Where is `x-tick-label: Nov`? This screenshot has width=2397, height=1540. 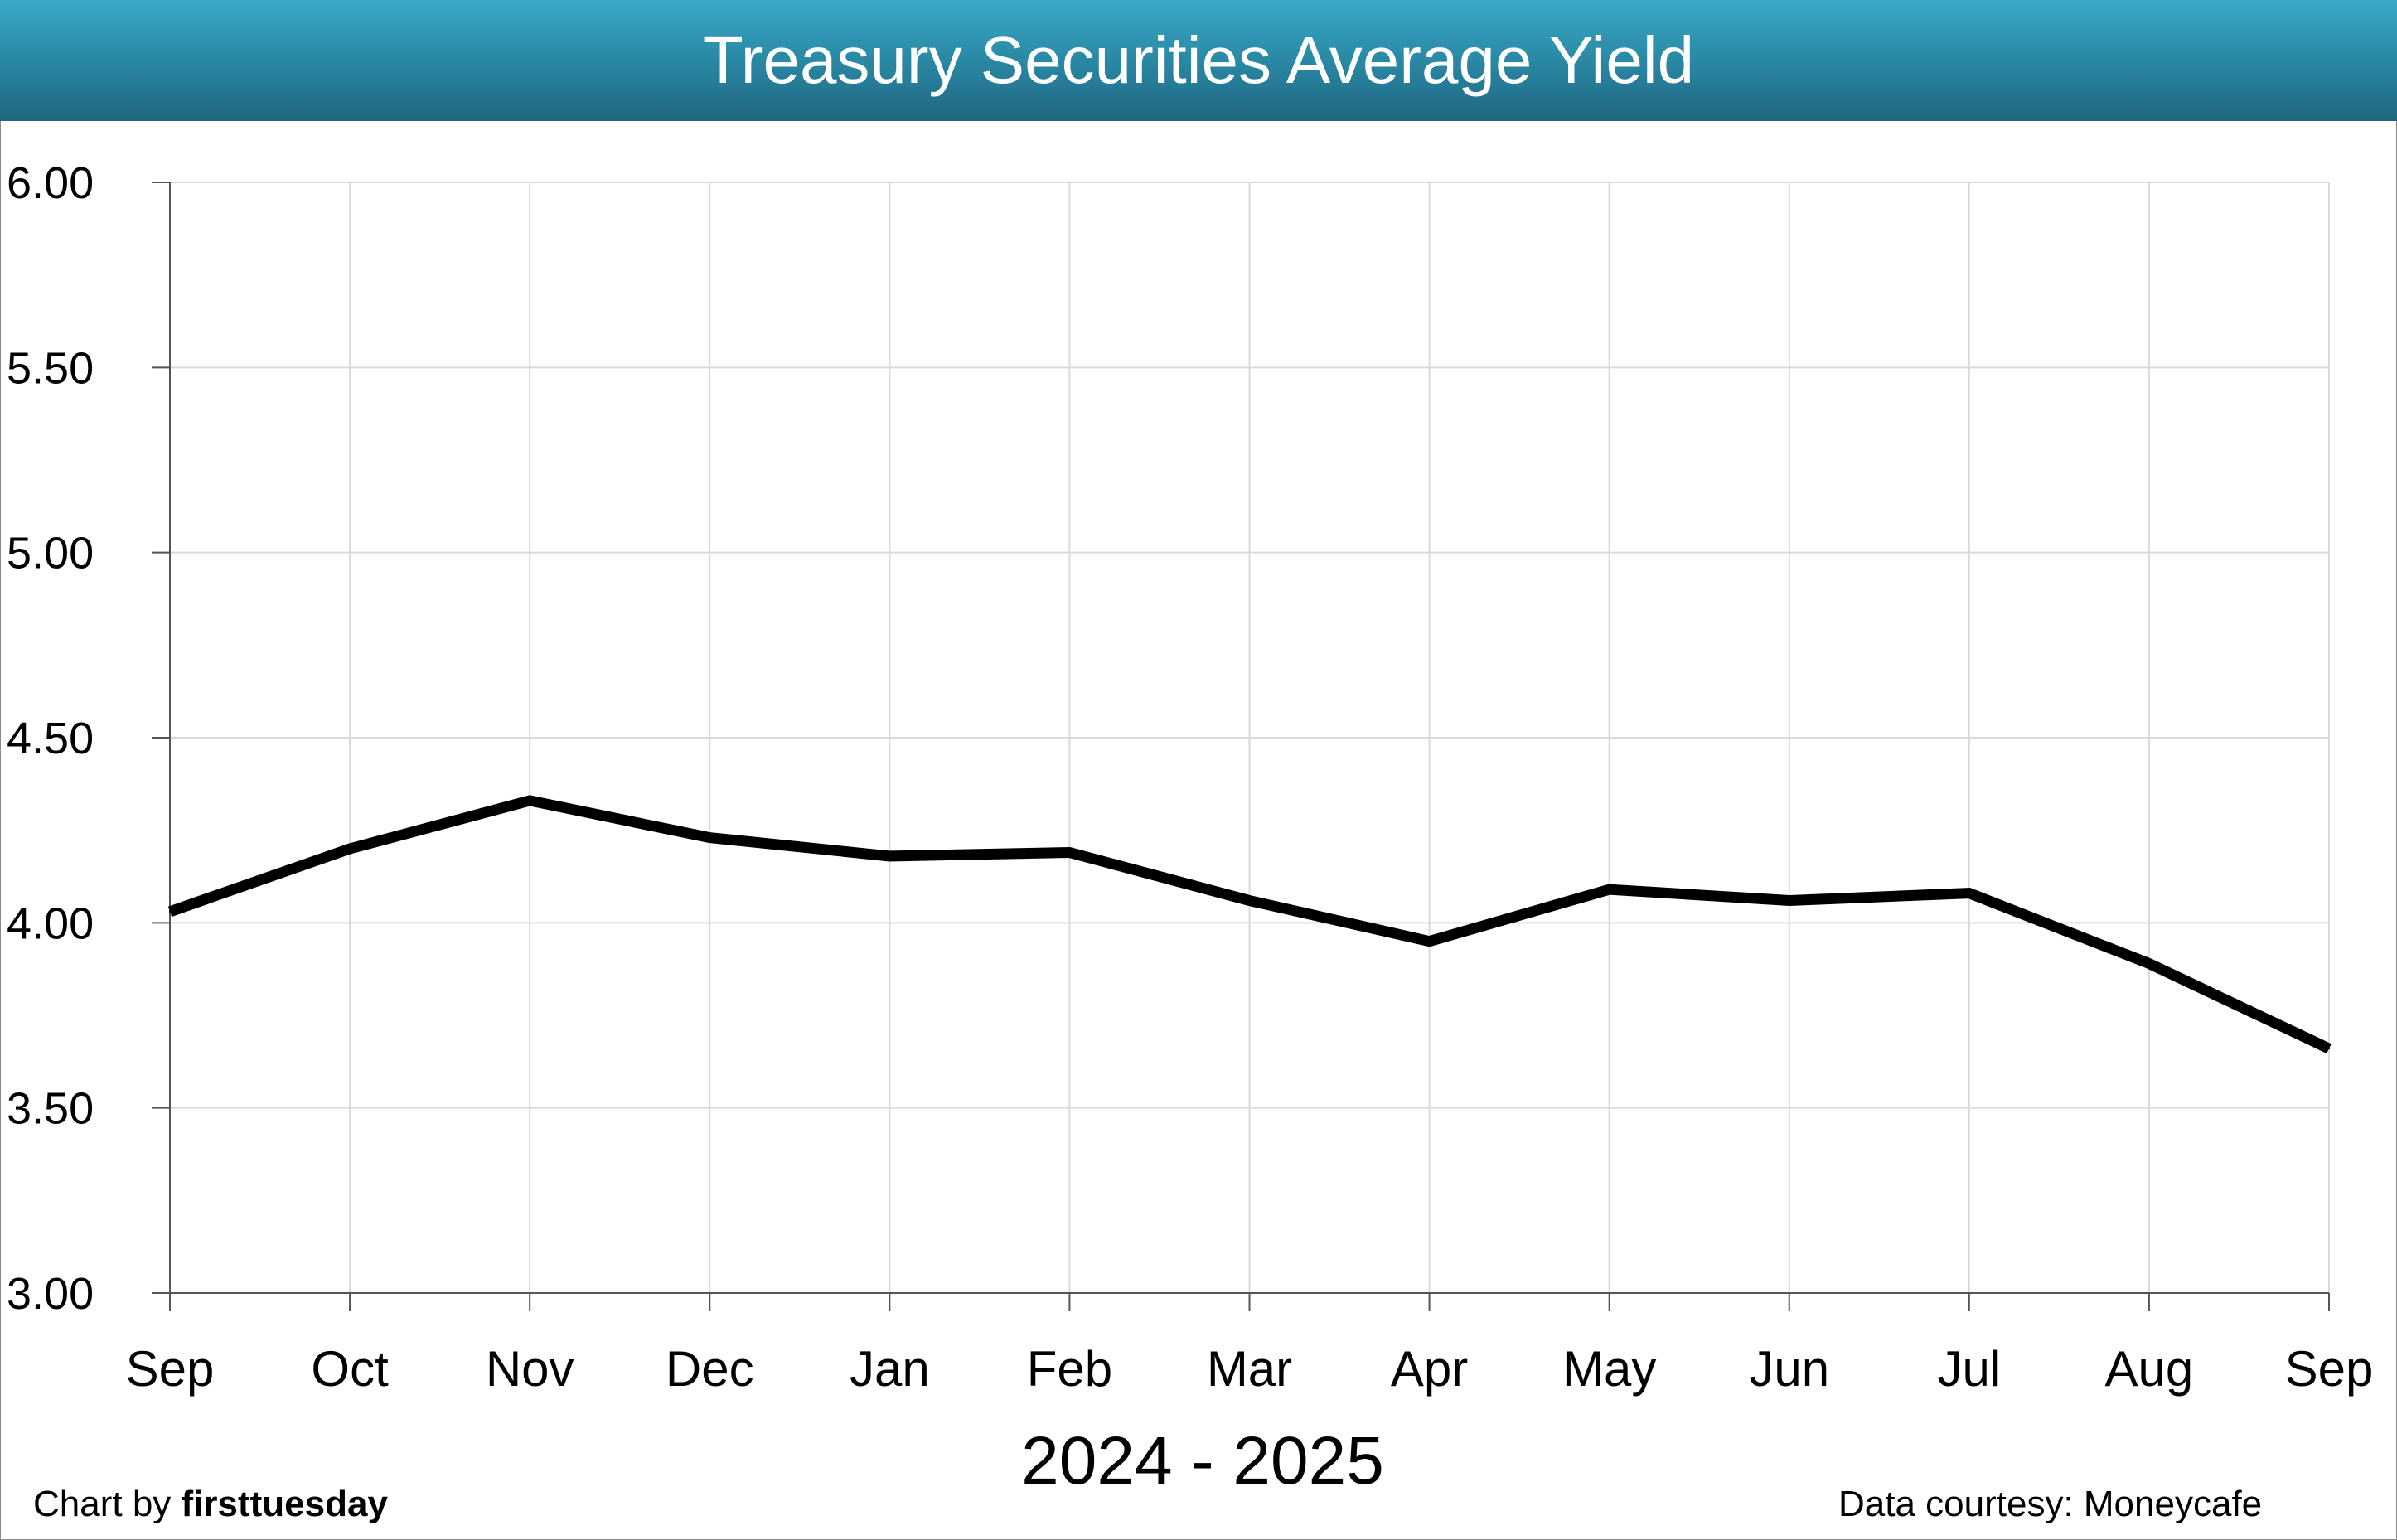 x-tick-label: Nov is located at coordinates (530, 1369).